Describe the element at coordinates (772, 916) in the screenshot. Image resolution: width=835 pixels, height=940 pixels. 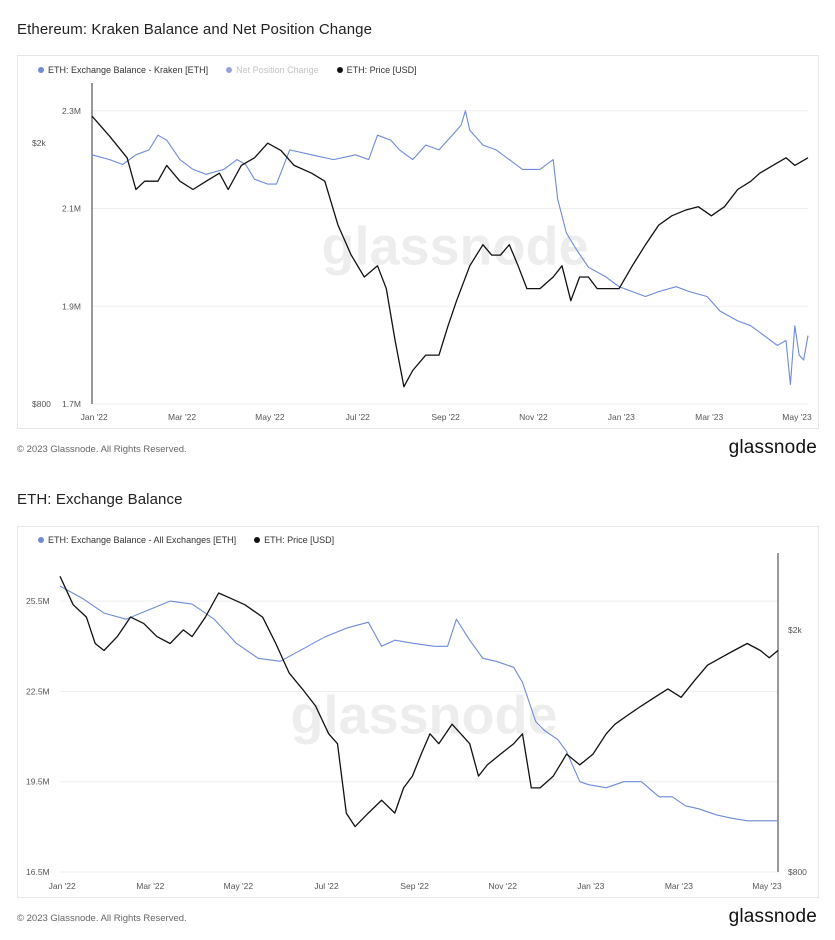
I see `glassnode-logo-2: glassnode` at that location.